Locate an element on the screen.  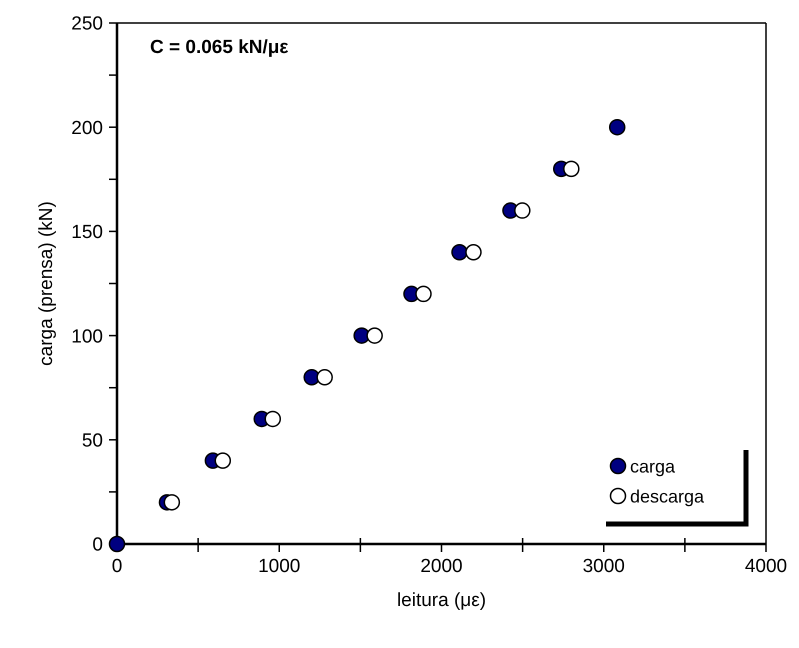
y-axis-title: carga (prensa) (kN) is located at coordinates (46, 283).